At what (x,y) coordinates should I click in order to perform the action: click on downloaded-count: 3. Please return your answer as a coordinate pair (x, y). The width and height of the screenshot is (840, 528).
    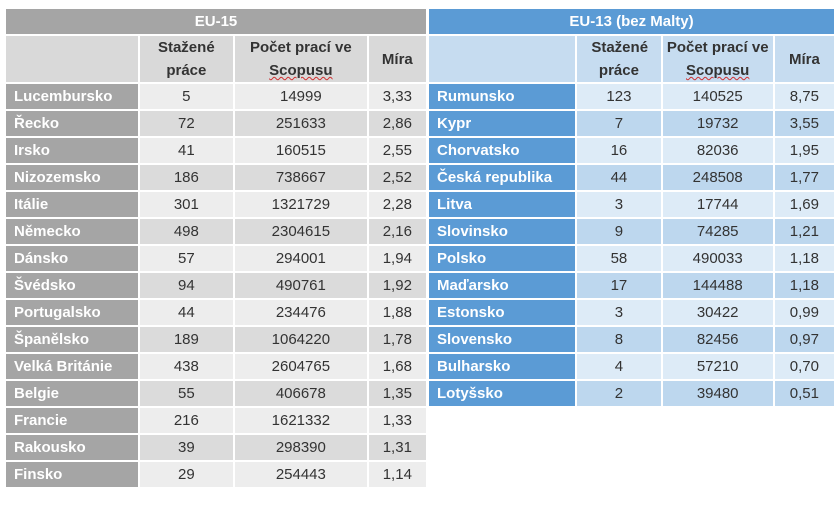
    Looking at the image, I should click on (619, 312).